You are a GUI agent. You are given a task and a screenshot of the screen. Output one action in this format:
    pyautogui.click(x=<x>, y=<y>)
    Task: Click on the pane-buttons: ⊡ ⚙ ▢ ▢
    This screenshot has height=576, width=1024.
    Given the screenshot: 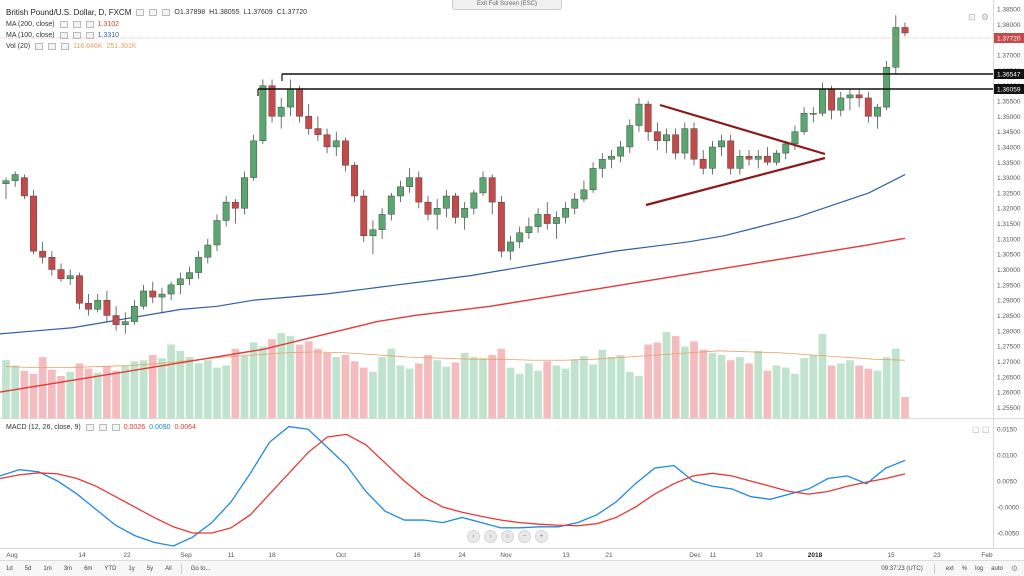 What is the action you would take?
    pyautogui.click(x=979, y=223)
    